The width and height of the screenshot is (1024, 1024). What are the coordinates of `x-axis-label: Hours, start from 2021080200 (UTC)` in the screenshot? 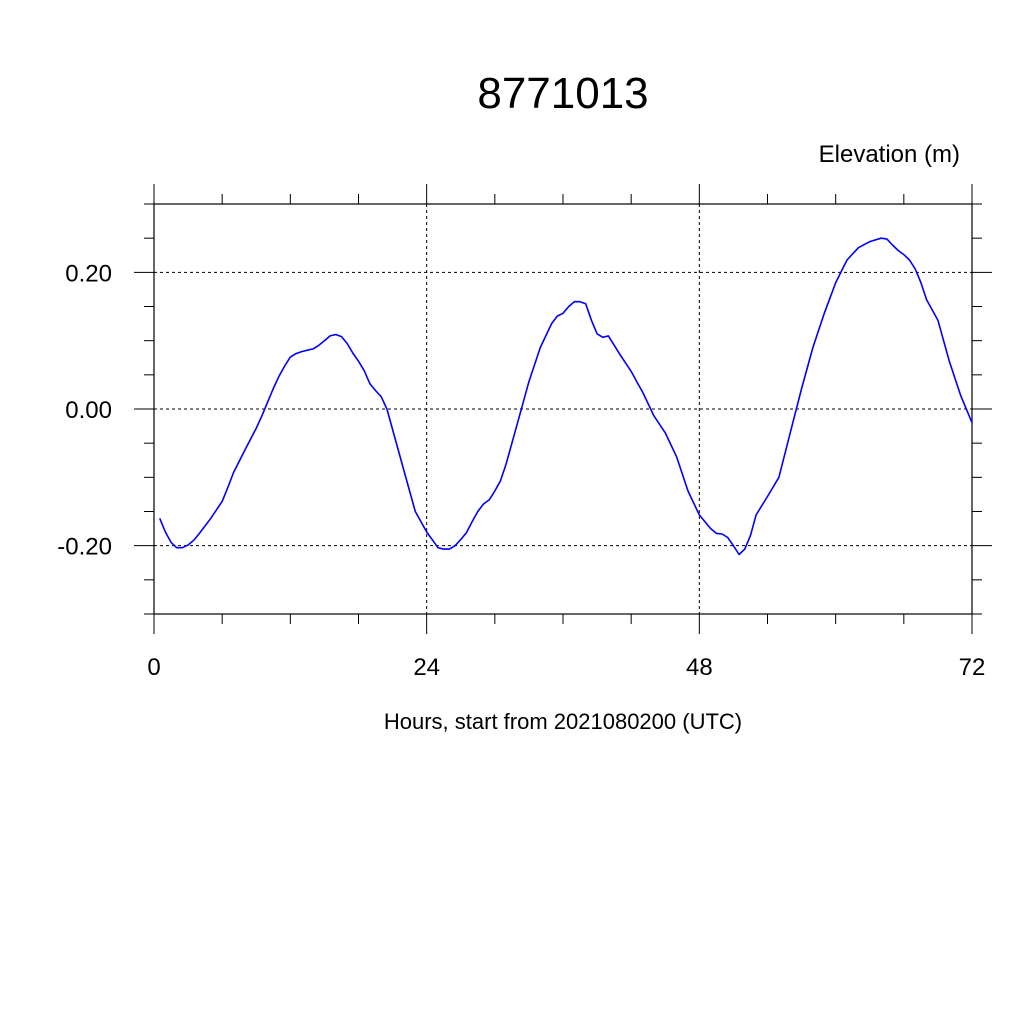 It's located at (563, 721).